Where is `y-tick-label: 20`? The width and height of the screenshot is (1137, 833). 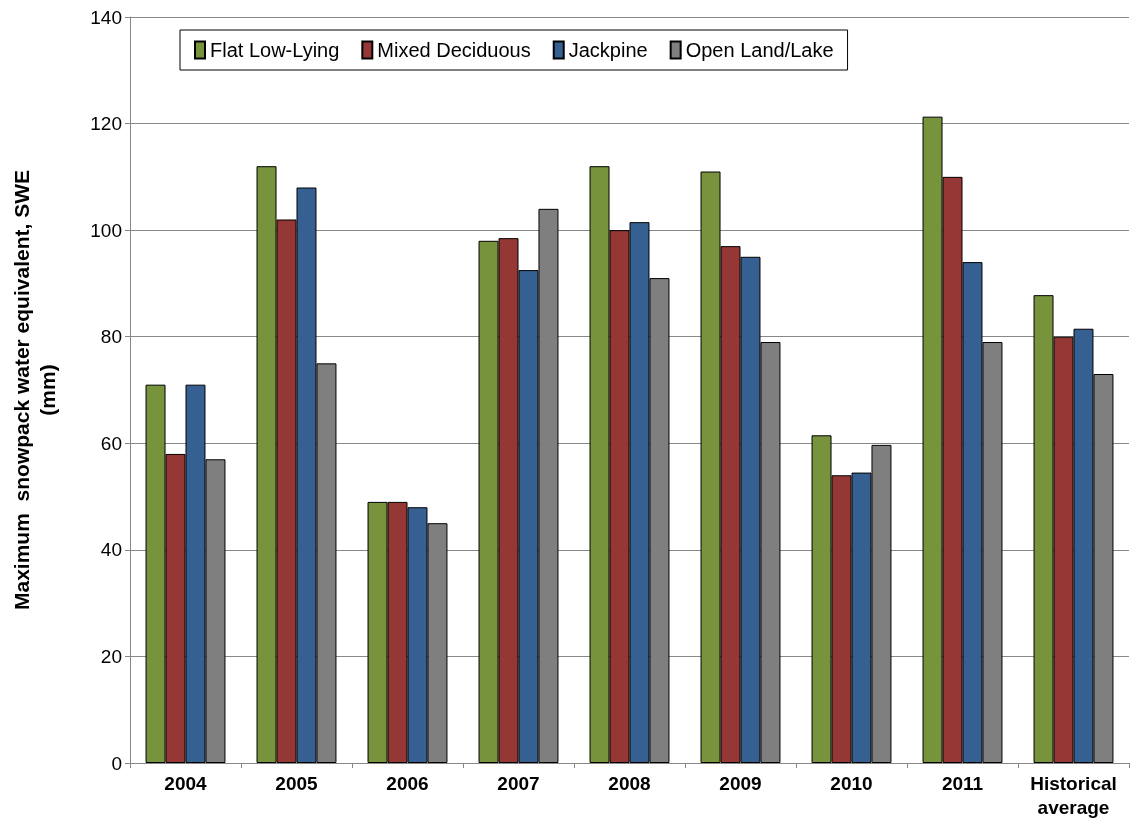
y-tick-label: 20 is located at coordinates (111, 656).